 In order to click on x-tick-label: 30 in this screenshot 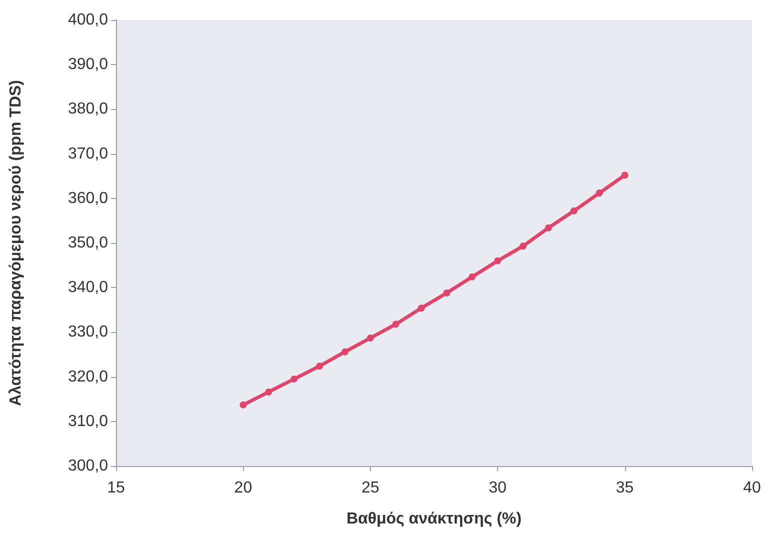, I will do `click(497, 488)`.